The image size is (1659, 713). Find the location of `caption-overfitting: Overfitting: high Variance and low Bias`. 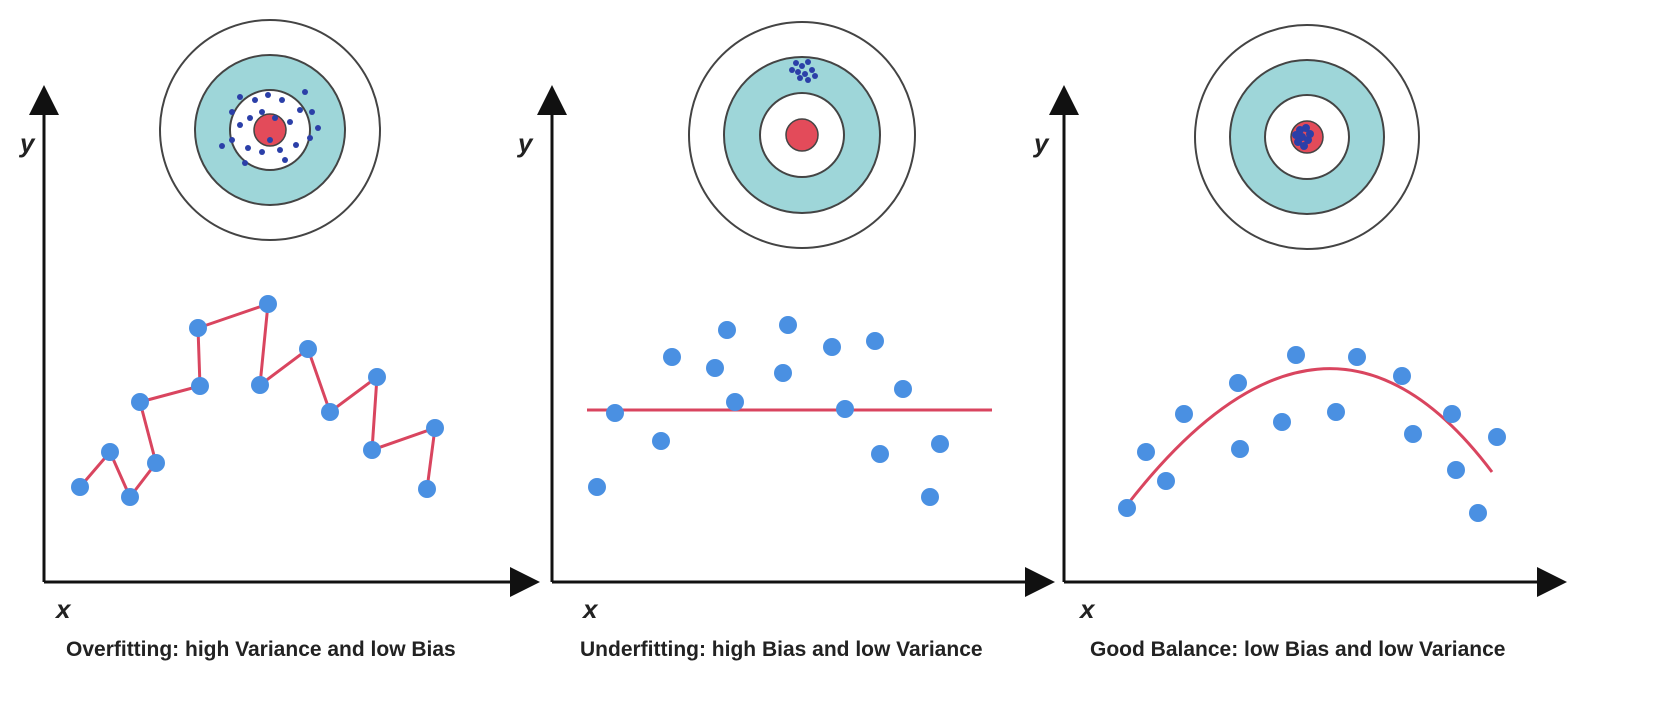

caption-overfitting: Overfitting: high Variance and low Bias is located at coordinates (261, 649).